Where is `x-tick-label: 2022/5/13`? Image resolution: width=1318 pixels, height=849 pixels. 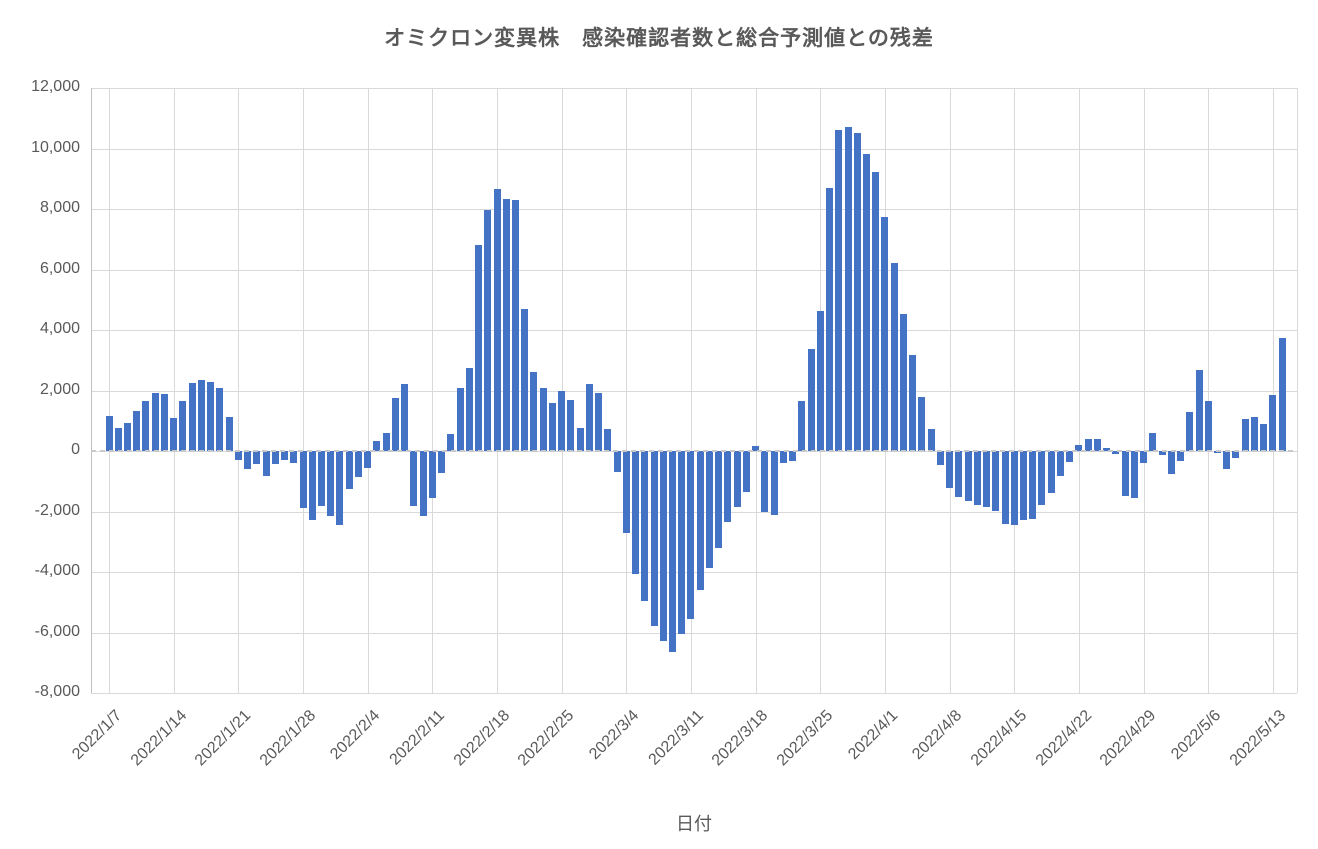 x-tick-label: 2022/5/13 is located at coordinates (1257, 738).